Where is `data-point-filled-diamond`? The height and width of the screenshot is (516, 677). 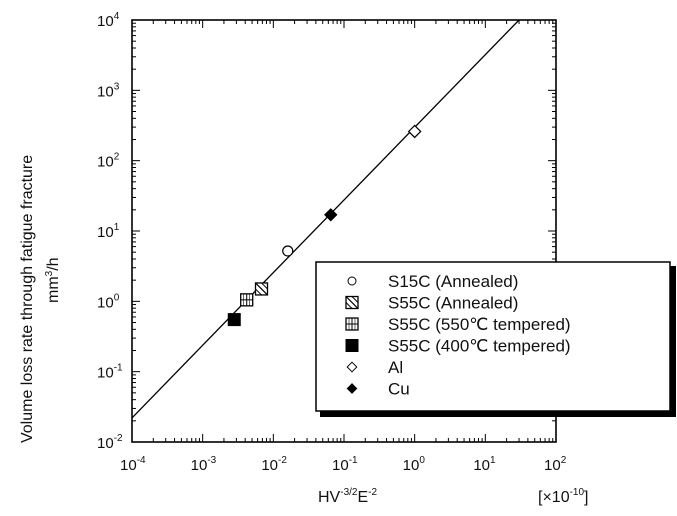
data-point-filled-diamond is located at coordinates (331, 215).